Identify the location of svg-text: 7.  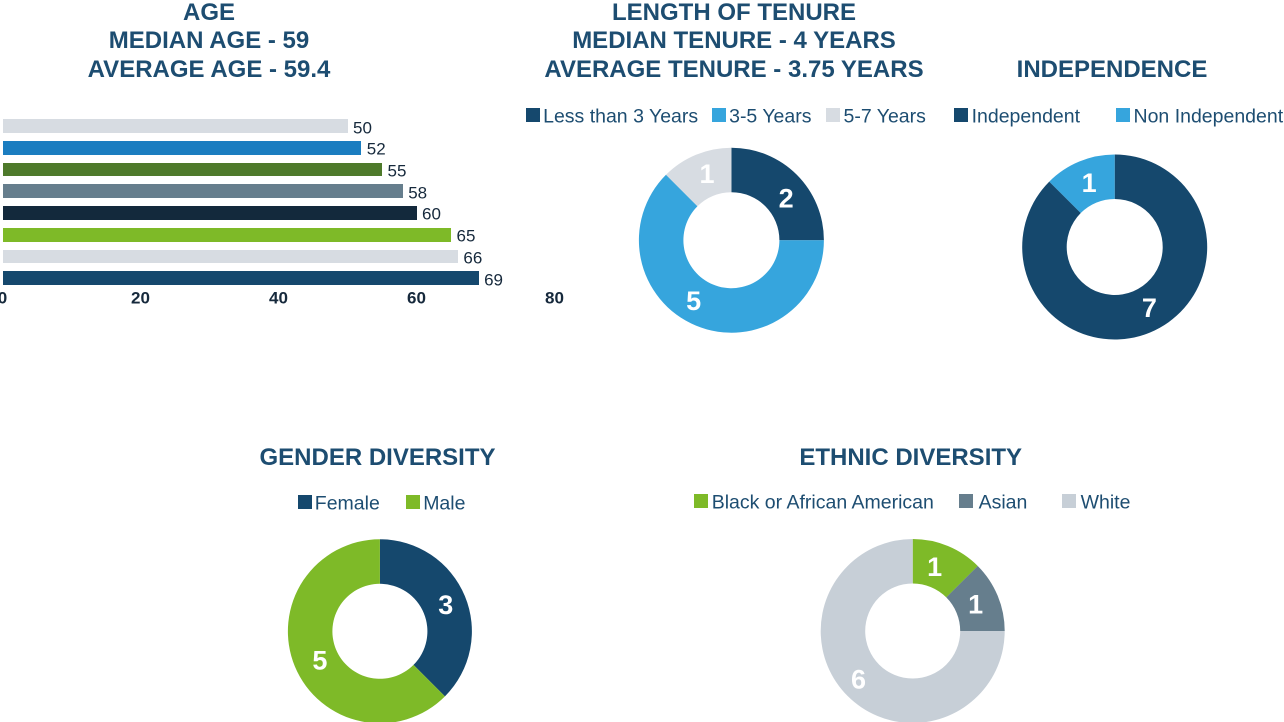
(1149, 308).